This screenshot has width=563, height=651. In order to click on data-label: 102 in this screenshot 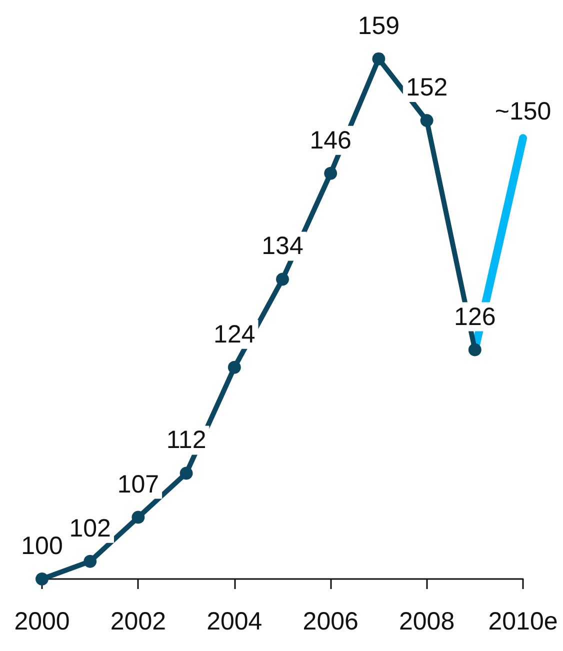, I will do `click(90, 528)`.